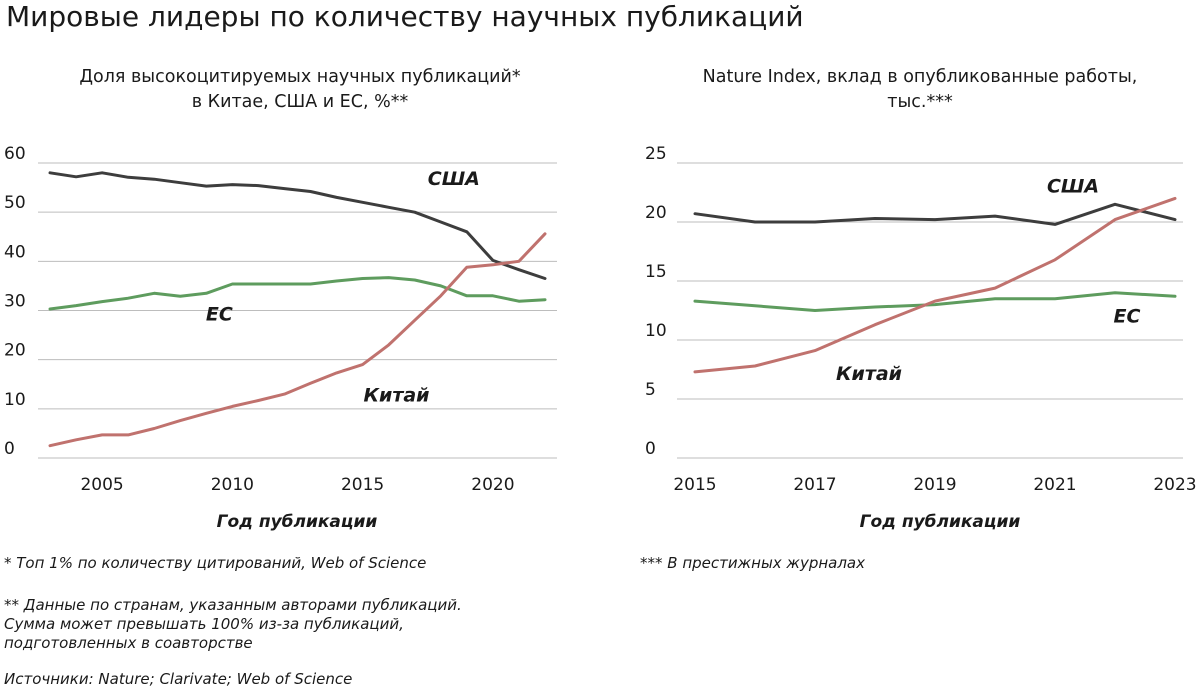 The image size is (1200, 690). What do you see at coordinates (492, 485) in the screenshot?
I see `chart1-x-tick-label: 2020` at bounding box center [492, 485].